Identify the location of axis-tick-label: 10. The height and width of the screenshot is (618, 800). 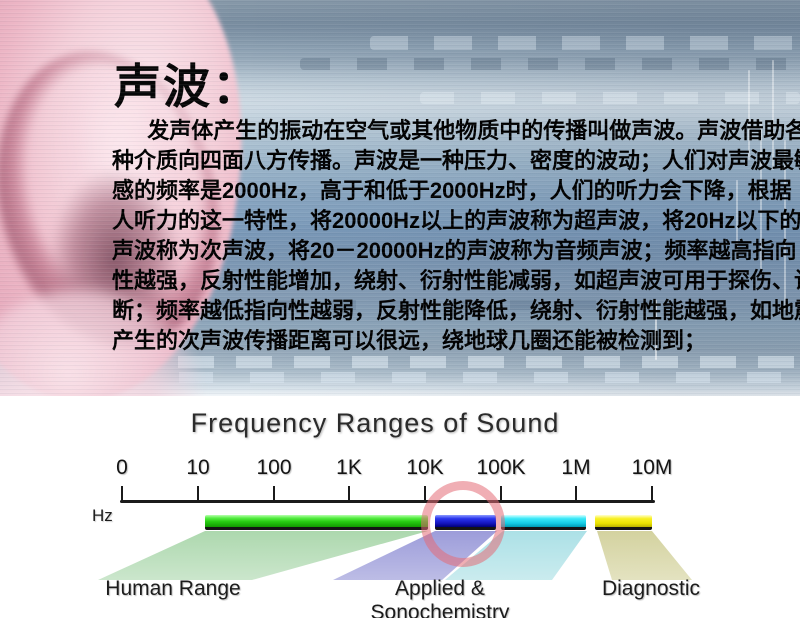
(198, 467).